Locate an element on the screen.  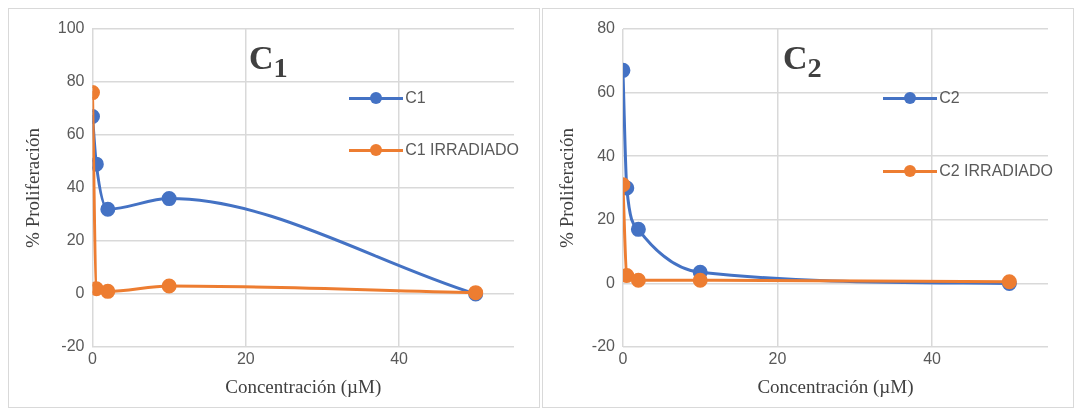
legend-label: C1 is located at coordinates (415, 98).